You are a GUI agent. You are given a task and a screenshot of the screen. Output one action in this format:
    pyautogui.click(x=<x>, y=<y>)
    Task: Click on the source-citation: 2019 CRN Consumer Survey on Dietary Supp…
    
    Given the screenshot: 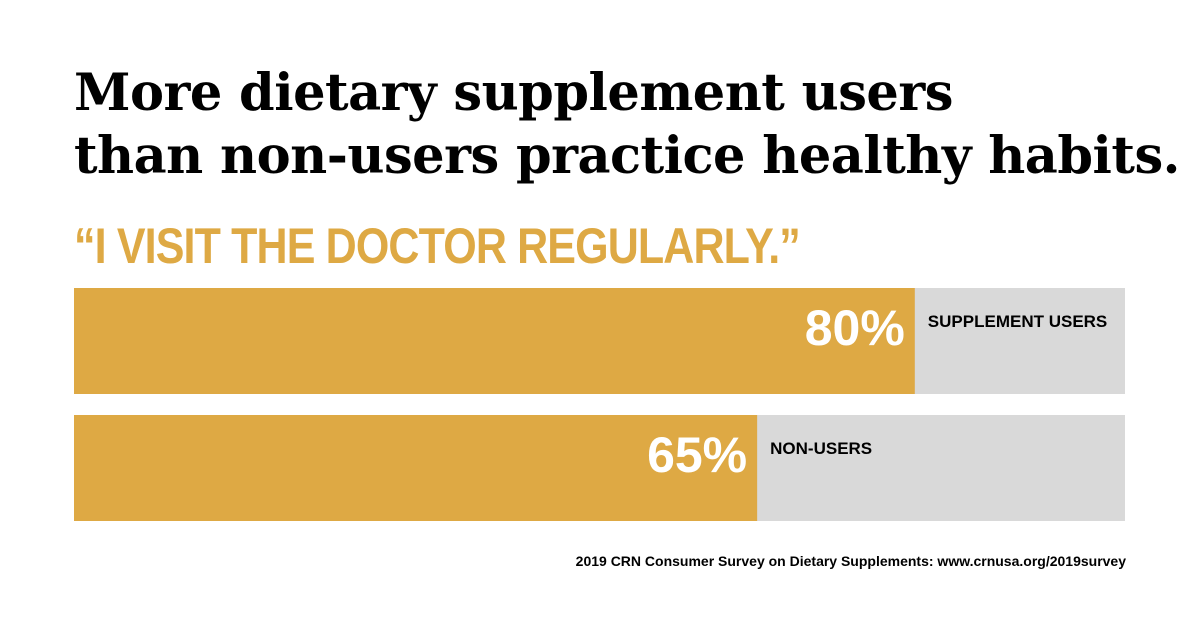 What is the action you would take?
    pyautogui.click(x=850, y=561)
    